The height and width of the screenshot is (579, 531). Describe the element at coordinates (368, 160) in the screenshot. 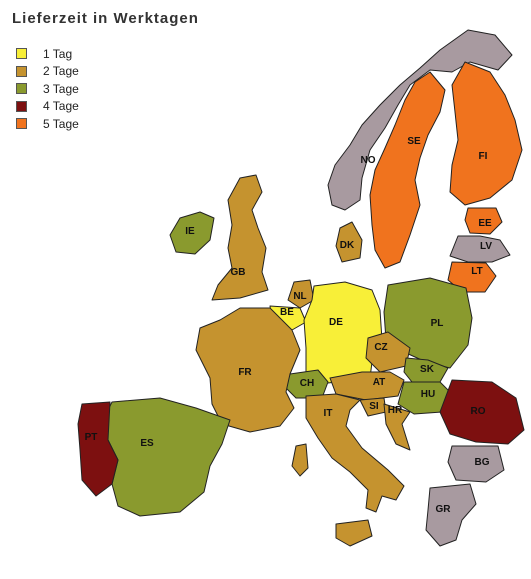

I see `country-label-NO: NO` at that location.